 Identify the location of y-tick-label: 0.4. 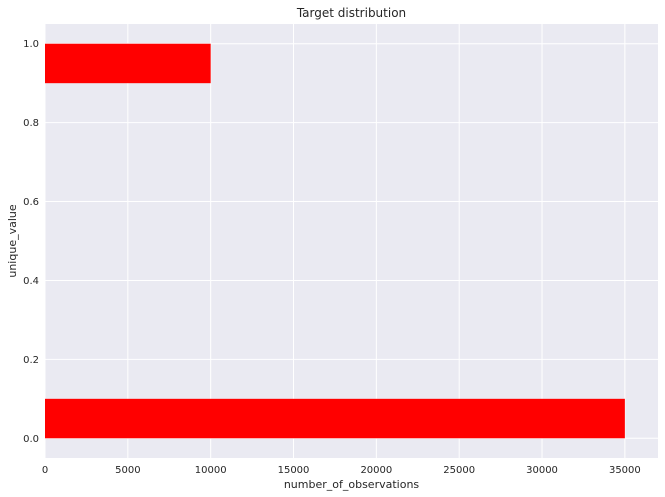
(31, 281).